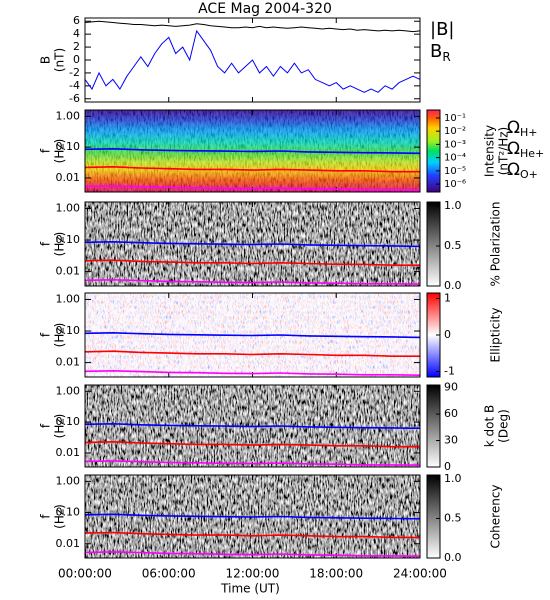 This screenshot has width=550, height=600. What do you see at coordinates (451, 440) in the screenshot?
I see `colorbar-tick-label: 30` at bounding box center [451, 440].